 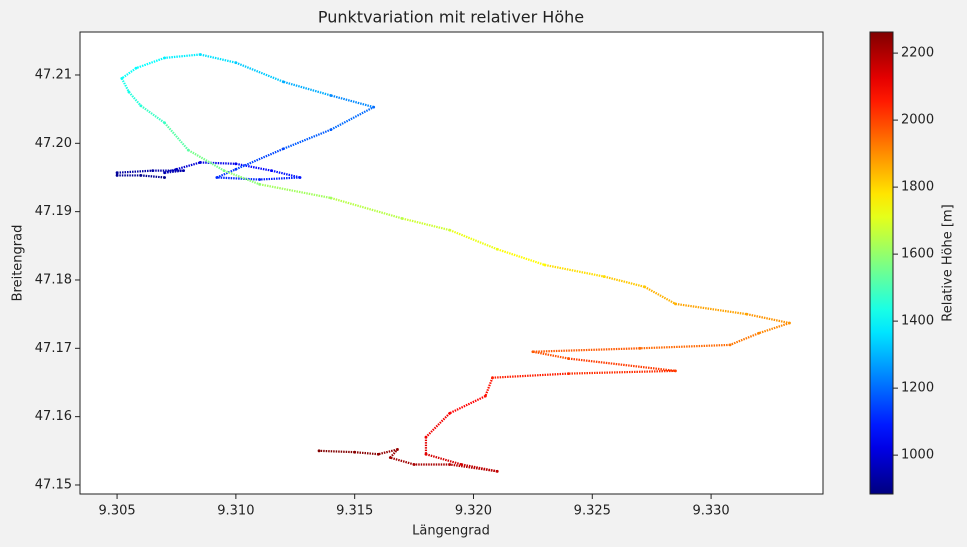 What do you see at coordinates (53, 143) in the screenshot?
I see `y-tick-label: 47.20` at bounding box center [53, 143].